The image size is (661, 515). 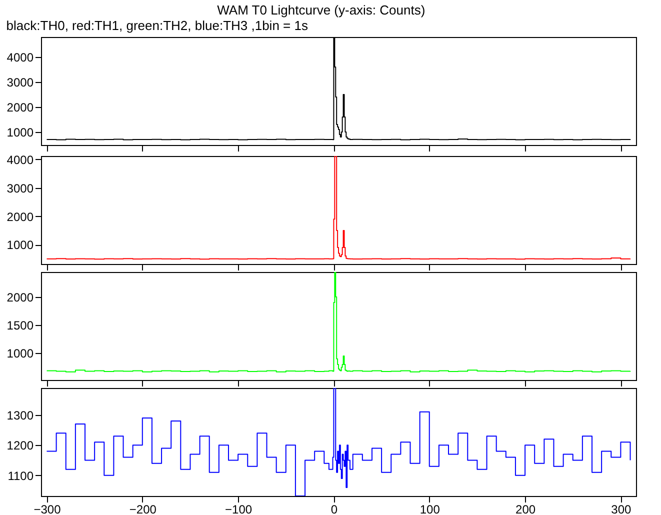 What do you see at coordinates (238, 508) in the screenshot?
I see `x-tick-label: −100` at bounding box center [238, 508].